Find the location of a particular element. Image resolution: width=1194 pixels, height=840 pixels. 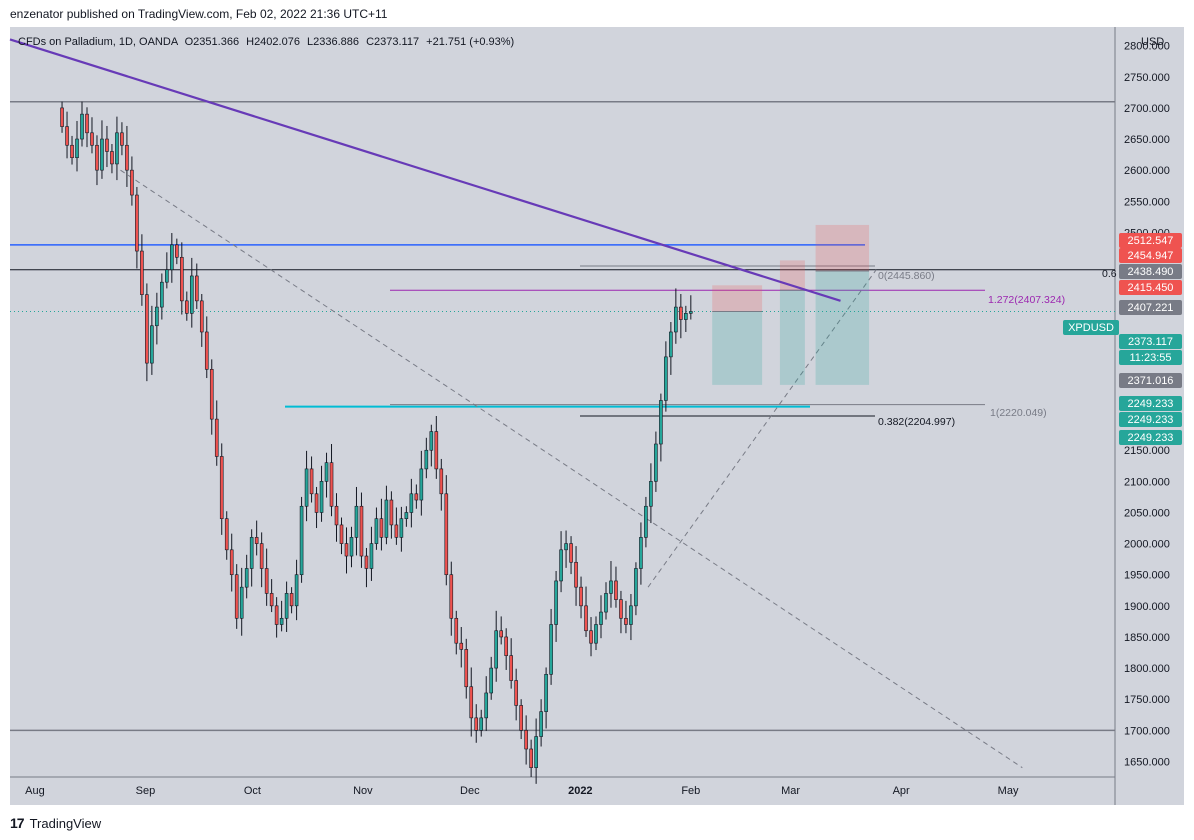

time-tick-label: Dec is located at coordinates (470, 791).